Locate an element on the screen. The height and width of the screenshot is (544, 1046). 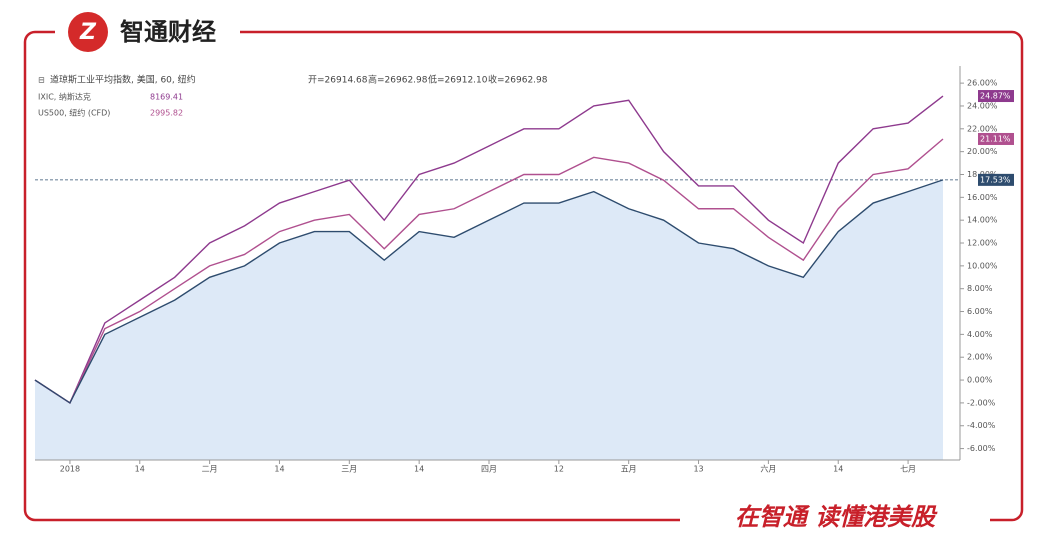
end-label: 17.53% is located at coordinates (995, 179).